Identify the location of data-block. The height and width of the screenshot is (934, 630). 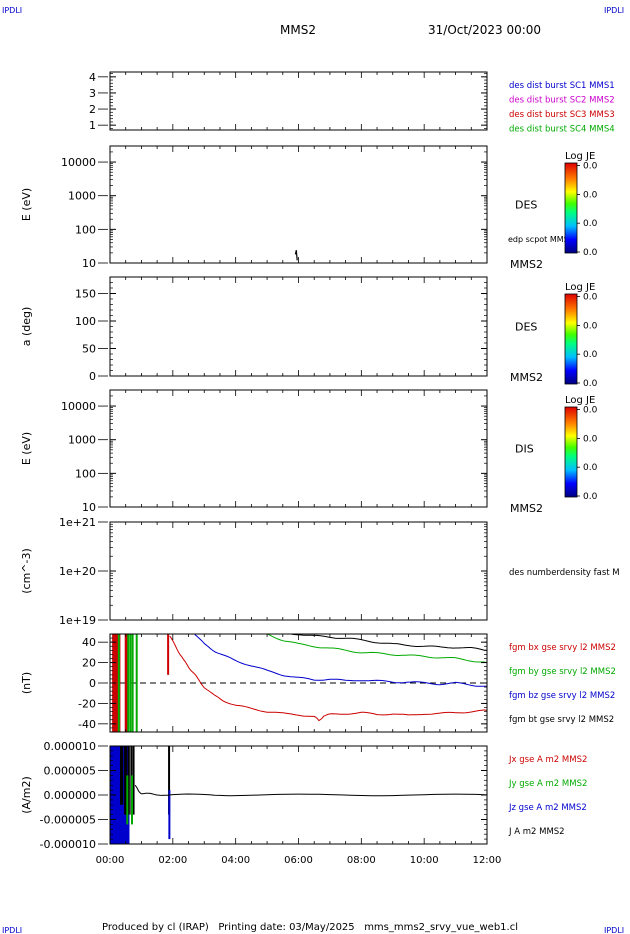
(122, 775).